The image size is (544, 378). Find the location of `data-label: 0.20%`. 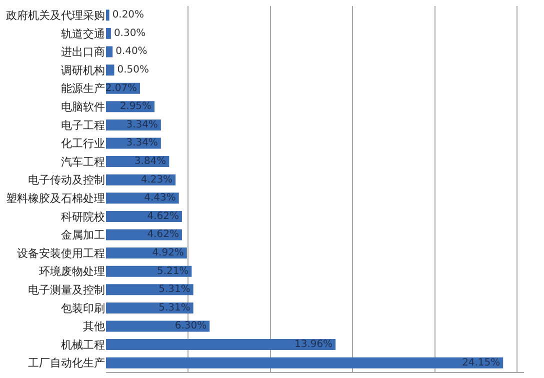

data-label: 0.20% is located at coordinates (128, 15).